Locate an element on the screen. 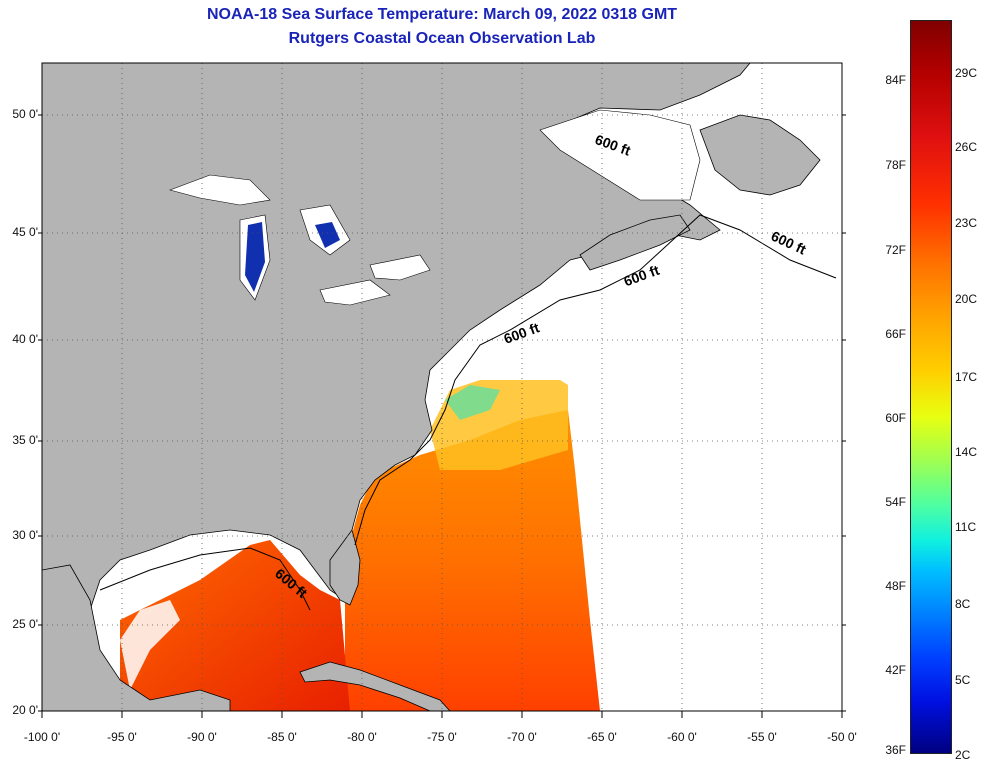 The height and width of the screenshot is (770, 984). colorbar-celsius-label: 11C is located at coordinates (966, 527).